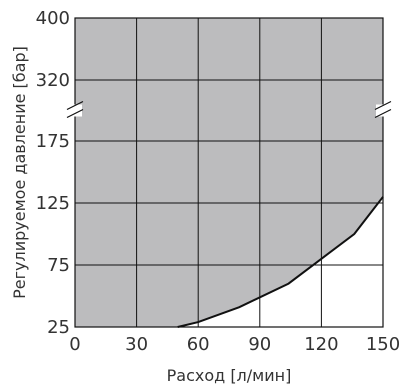 Image resolution: width=400 pixels, height=387 pixels. Describe the element at coordinates (53, 18) in the screenshot. I see `y-tick-label: 400` at that location.